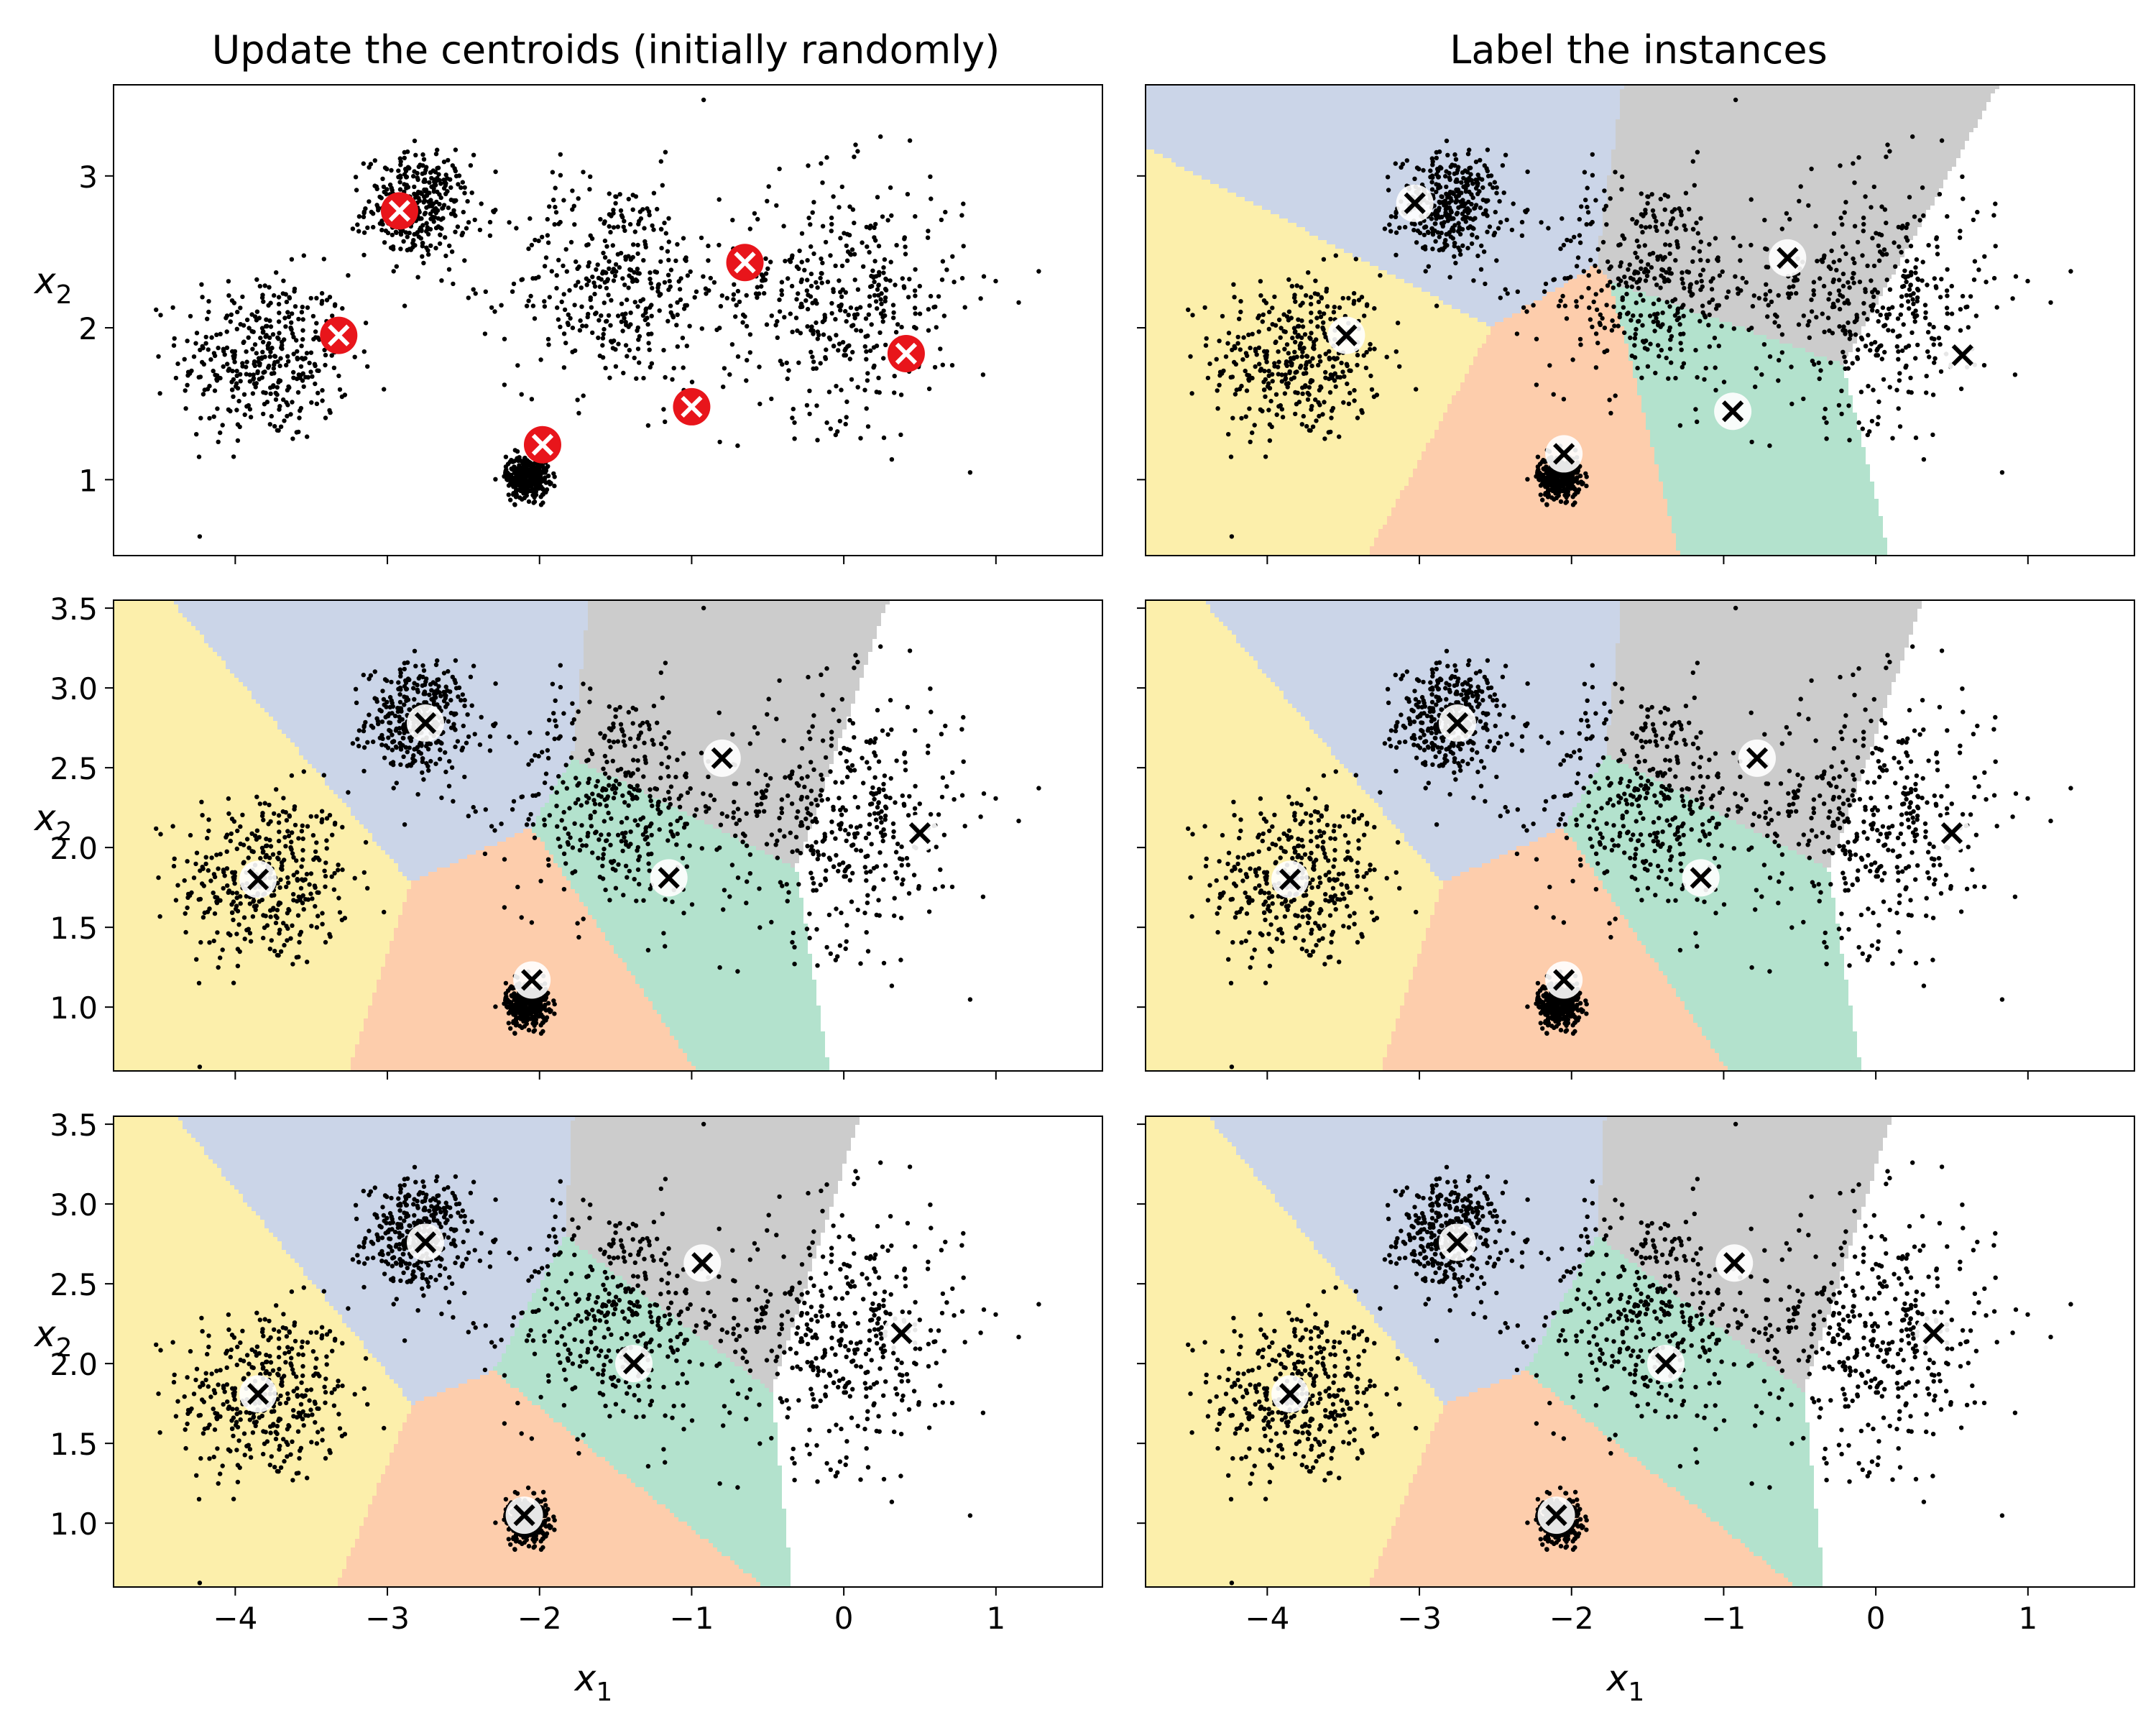 The image size is (2156, 1725). What do you see at coordinates (53, 285) in the screenshot?
I see `y-axis-label: x2` at bounding box center [53, 285].